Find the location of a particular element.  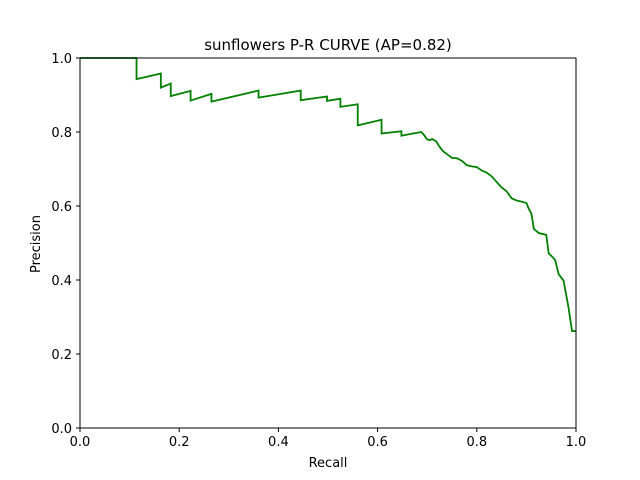

y-tick-label: 0.2 is located at coordinates (61, 355).